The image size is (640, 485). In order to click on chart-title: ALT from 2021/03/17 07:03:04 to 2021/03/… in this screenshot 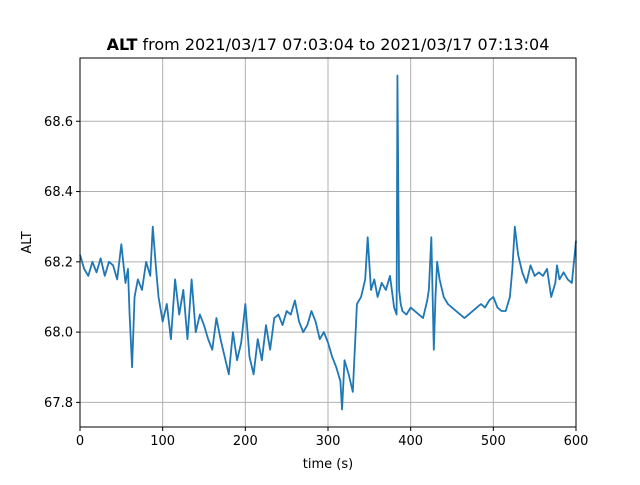, I will do `click(328, 44)`.